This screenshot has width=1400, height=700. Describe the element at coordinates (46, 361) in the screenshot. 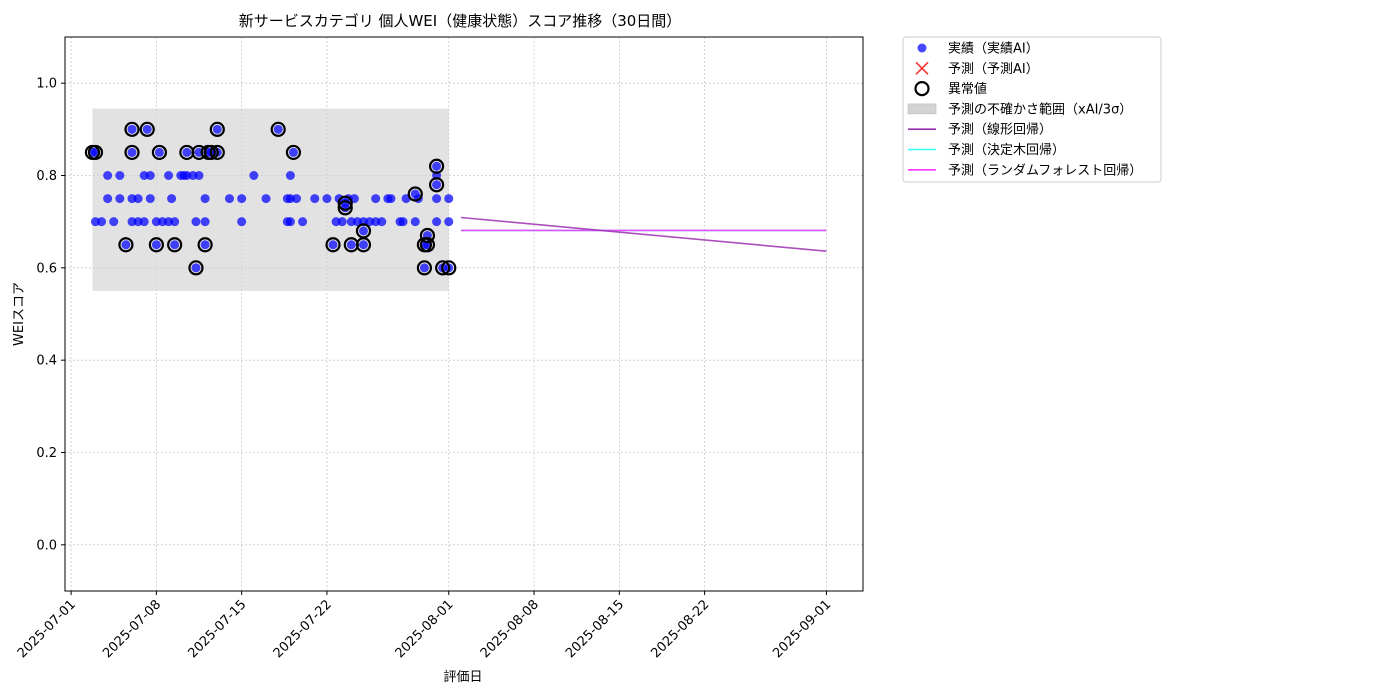

I see `y-tick-label: 0.4` at that location.